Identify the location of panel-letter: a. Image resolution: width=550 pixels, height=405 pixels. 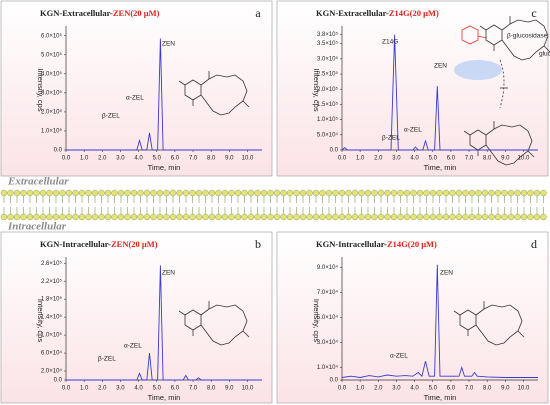
(258, 13).